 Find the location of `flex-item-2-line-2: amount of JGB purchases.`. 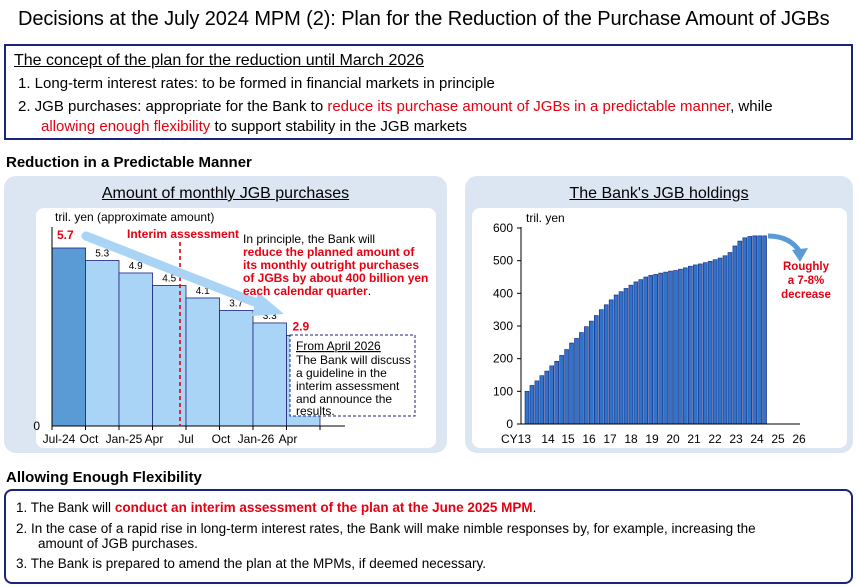

flex-item-2-line-2: amount of JGB purchases. is located at coordinates (118, 543).